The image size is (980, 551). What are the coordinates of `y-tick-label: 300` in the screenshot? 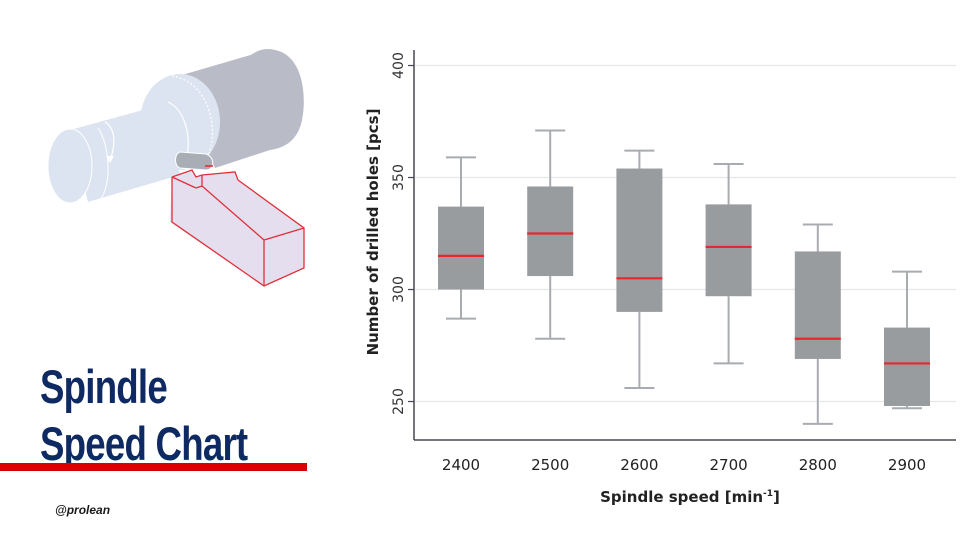 It's located at (399, 289).